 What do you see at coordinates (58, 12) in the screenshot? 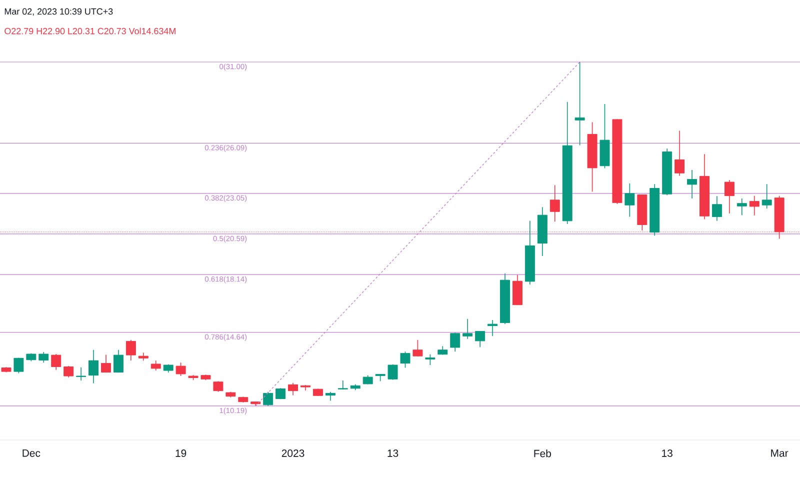
I see `text: Mar 02, 2023 10:39 UTC+3` at bounding box center [58, 12].